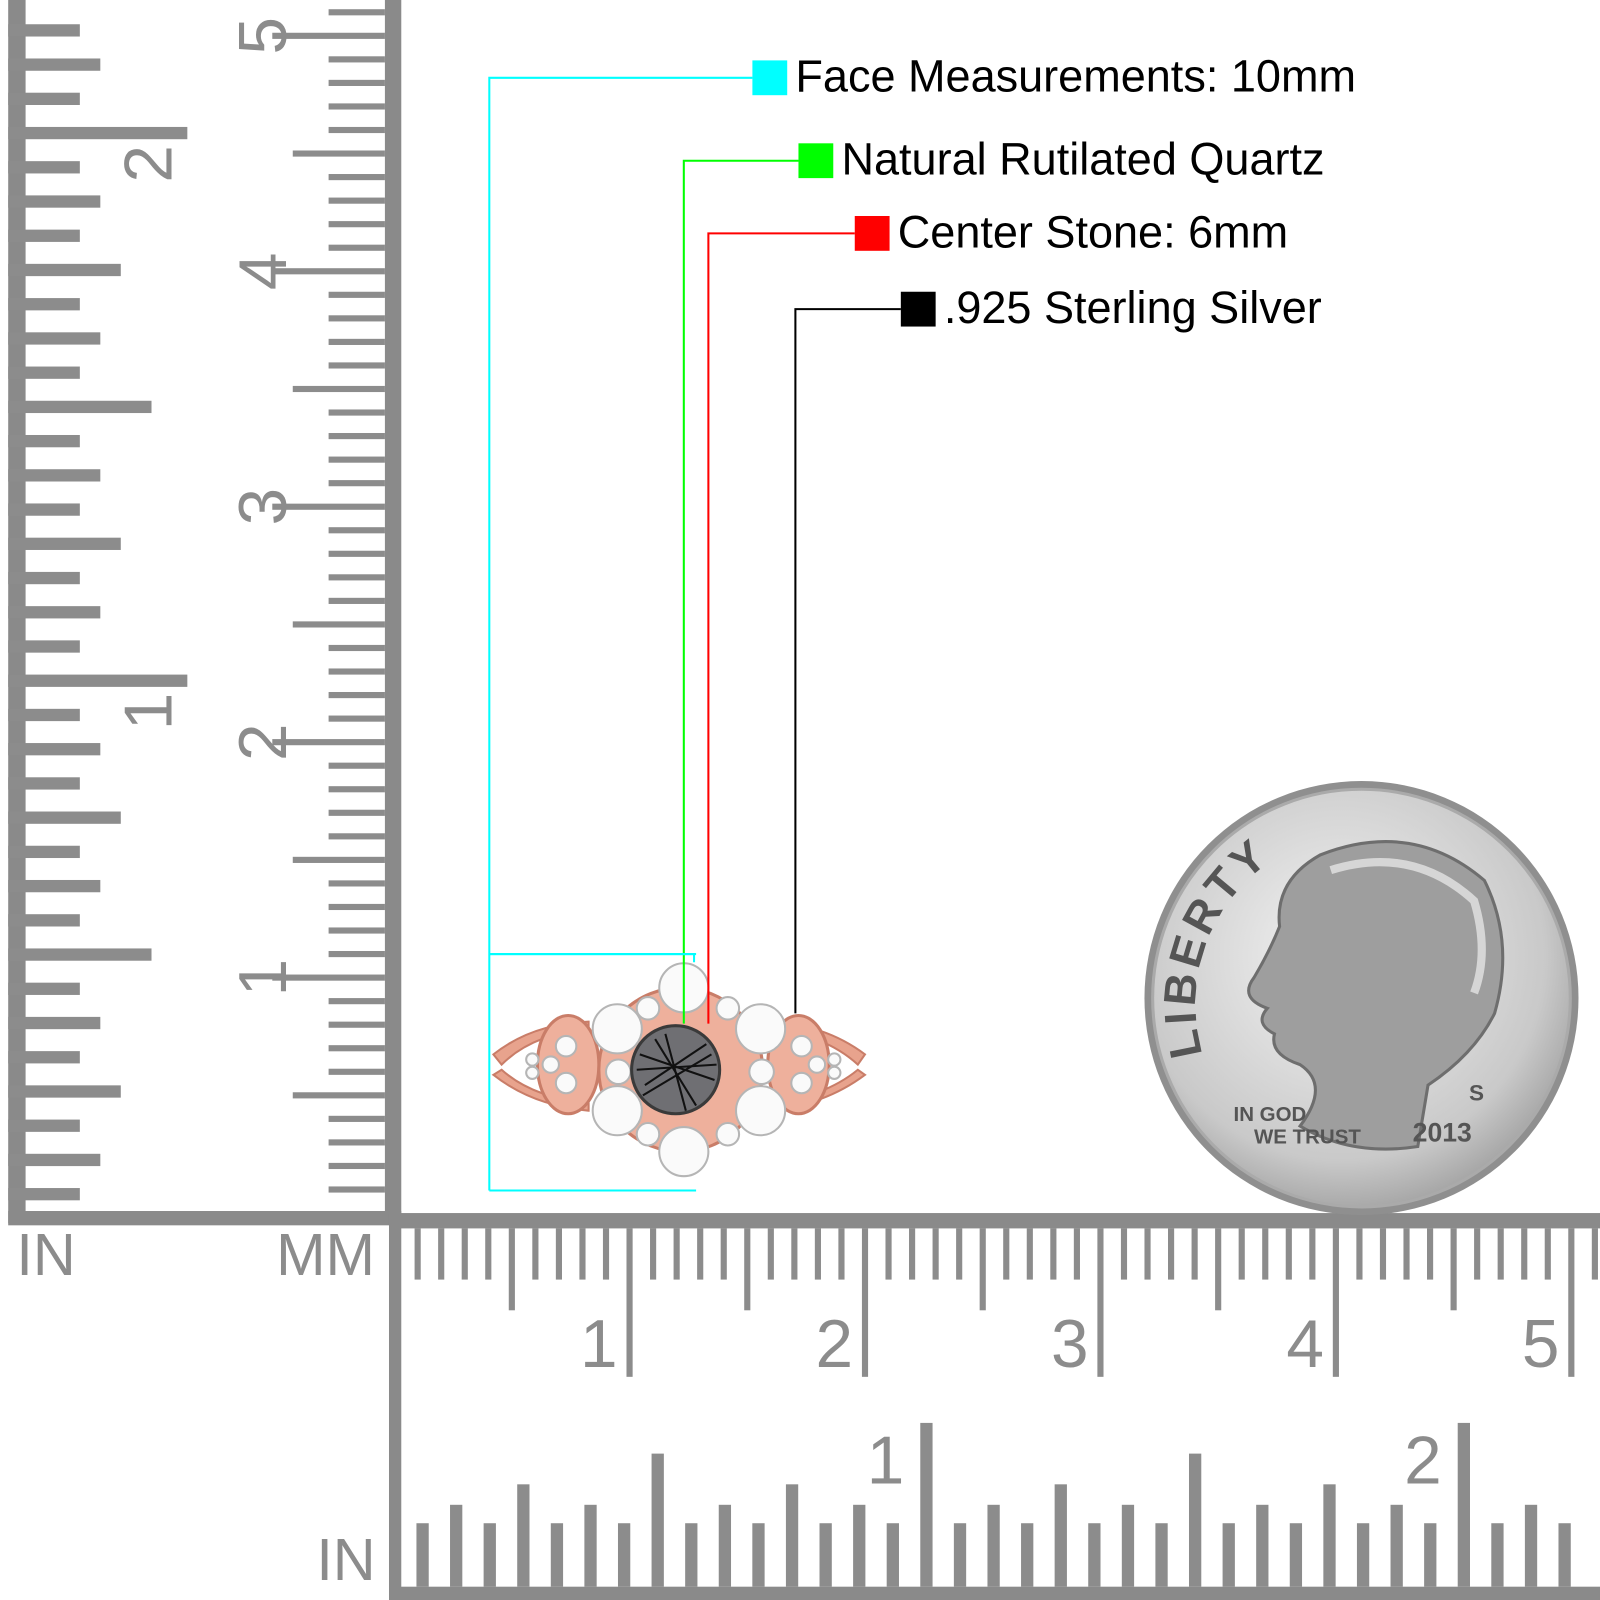 This screenshot has height=1600, width=1600. Describe the element at coordinates (1541, 1344) in the screenshot. I see `ruler-label: 5` at that location.